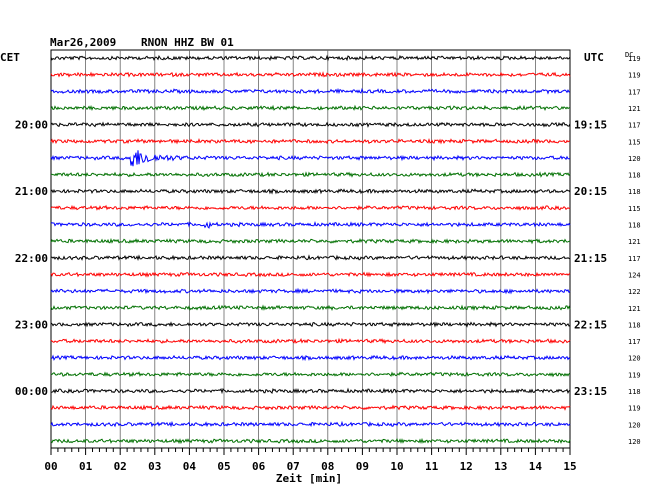 The height and width of the screenshot is (494, 650). Describe the element at coordinates (190, 466) in the screenshot. I see `x-tick-label: 04` at that location.